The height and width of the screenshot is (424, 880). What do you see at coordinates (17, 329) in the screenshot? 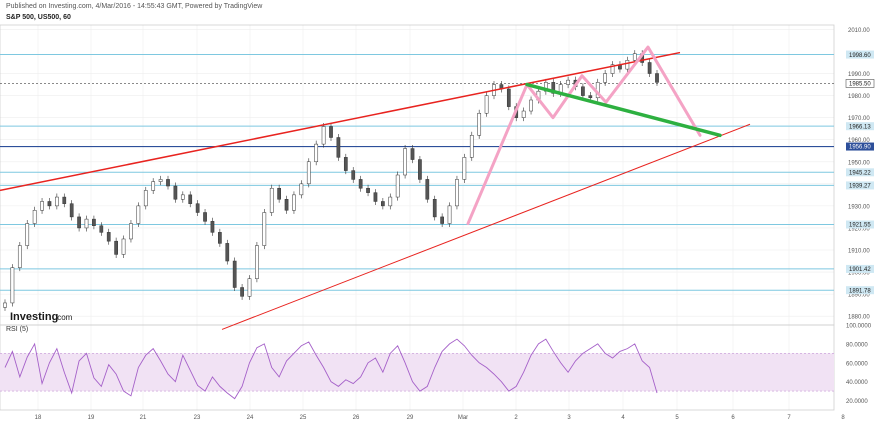
I see `rsi-label: RSI (5)` at bounding box center [17, 329].